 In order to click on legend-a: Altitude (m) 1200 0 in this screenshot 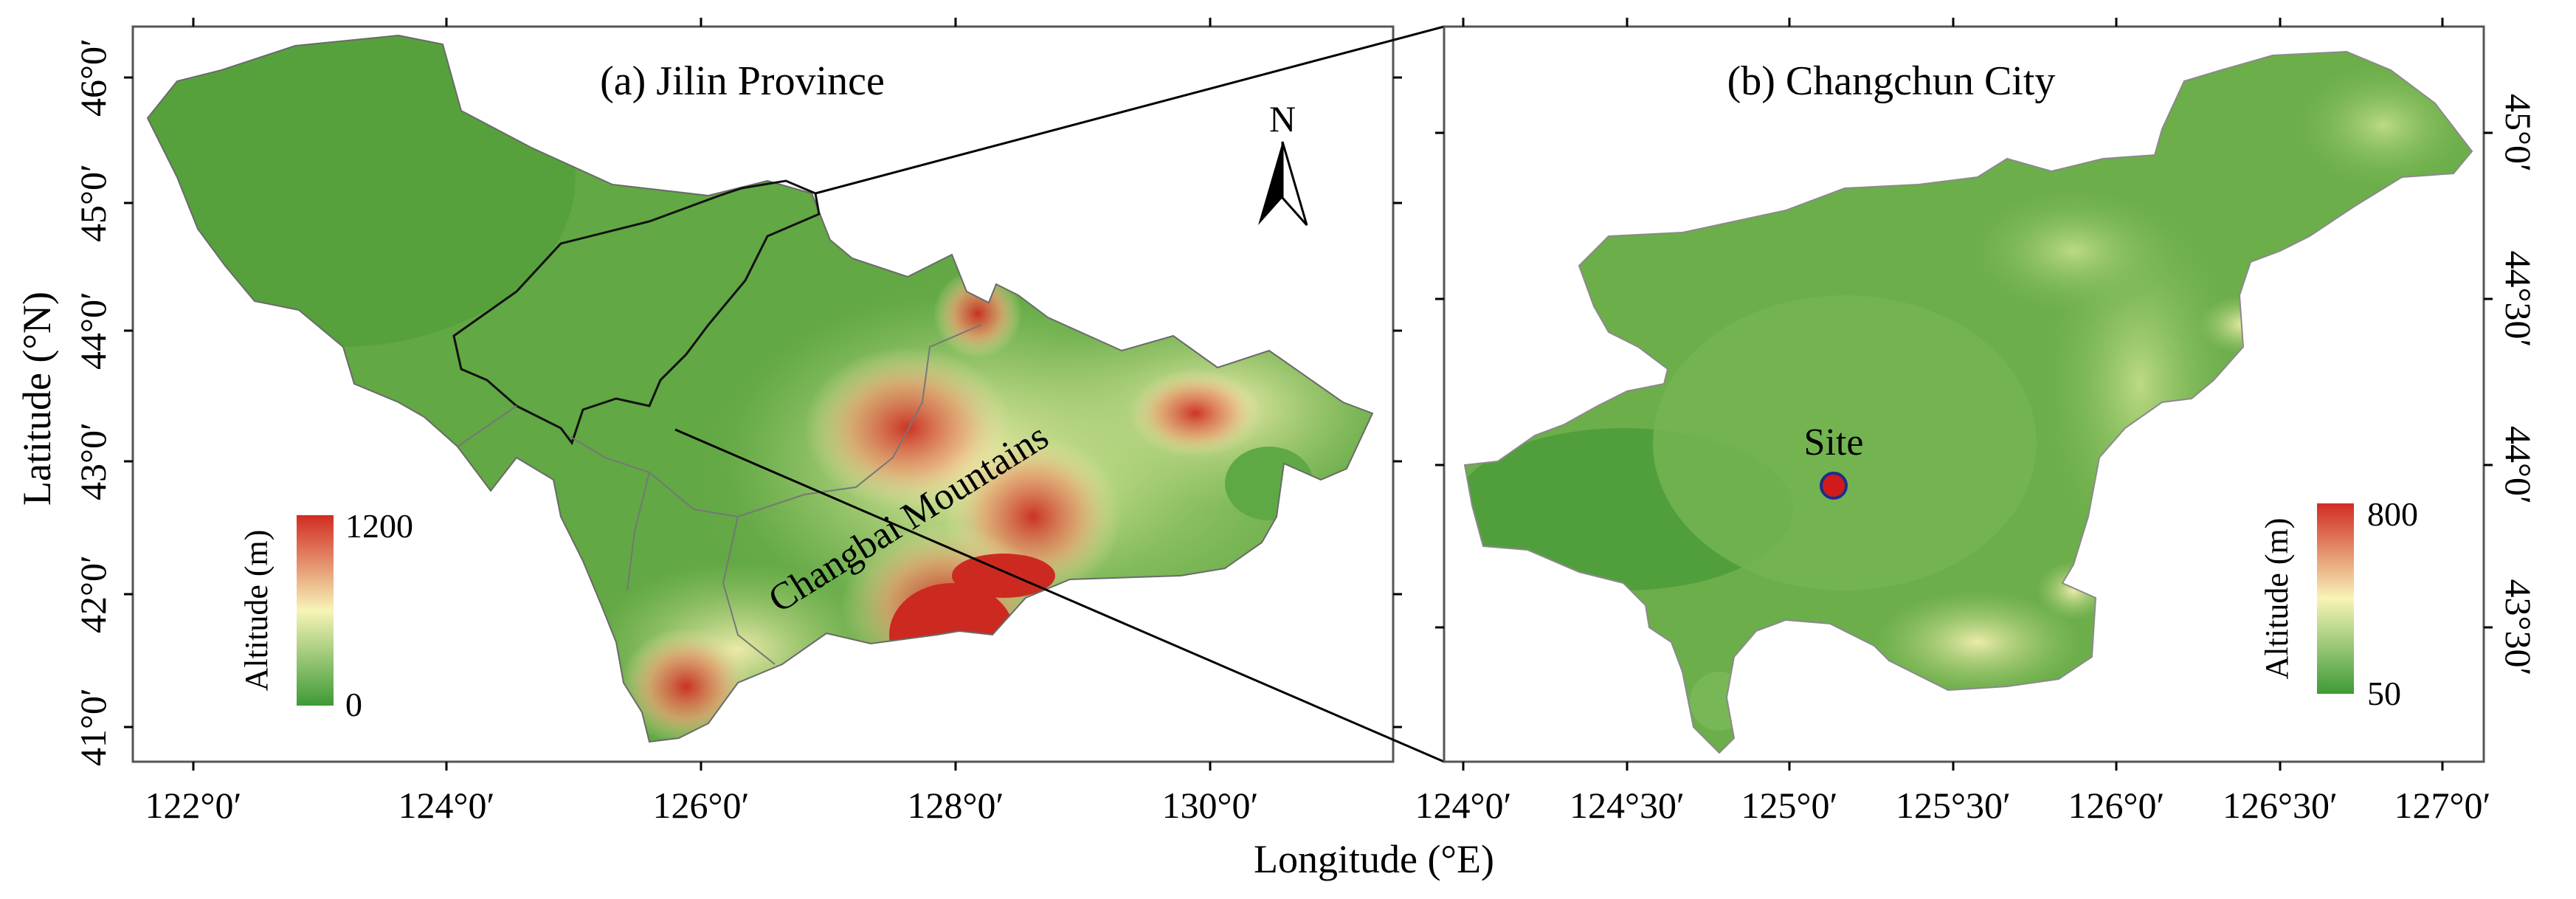, I will do `click(325, 615)`.